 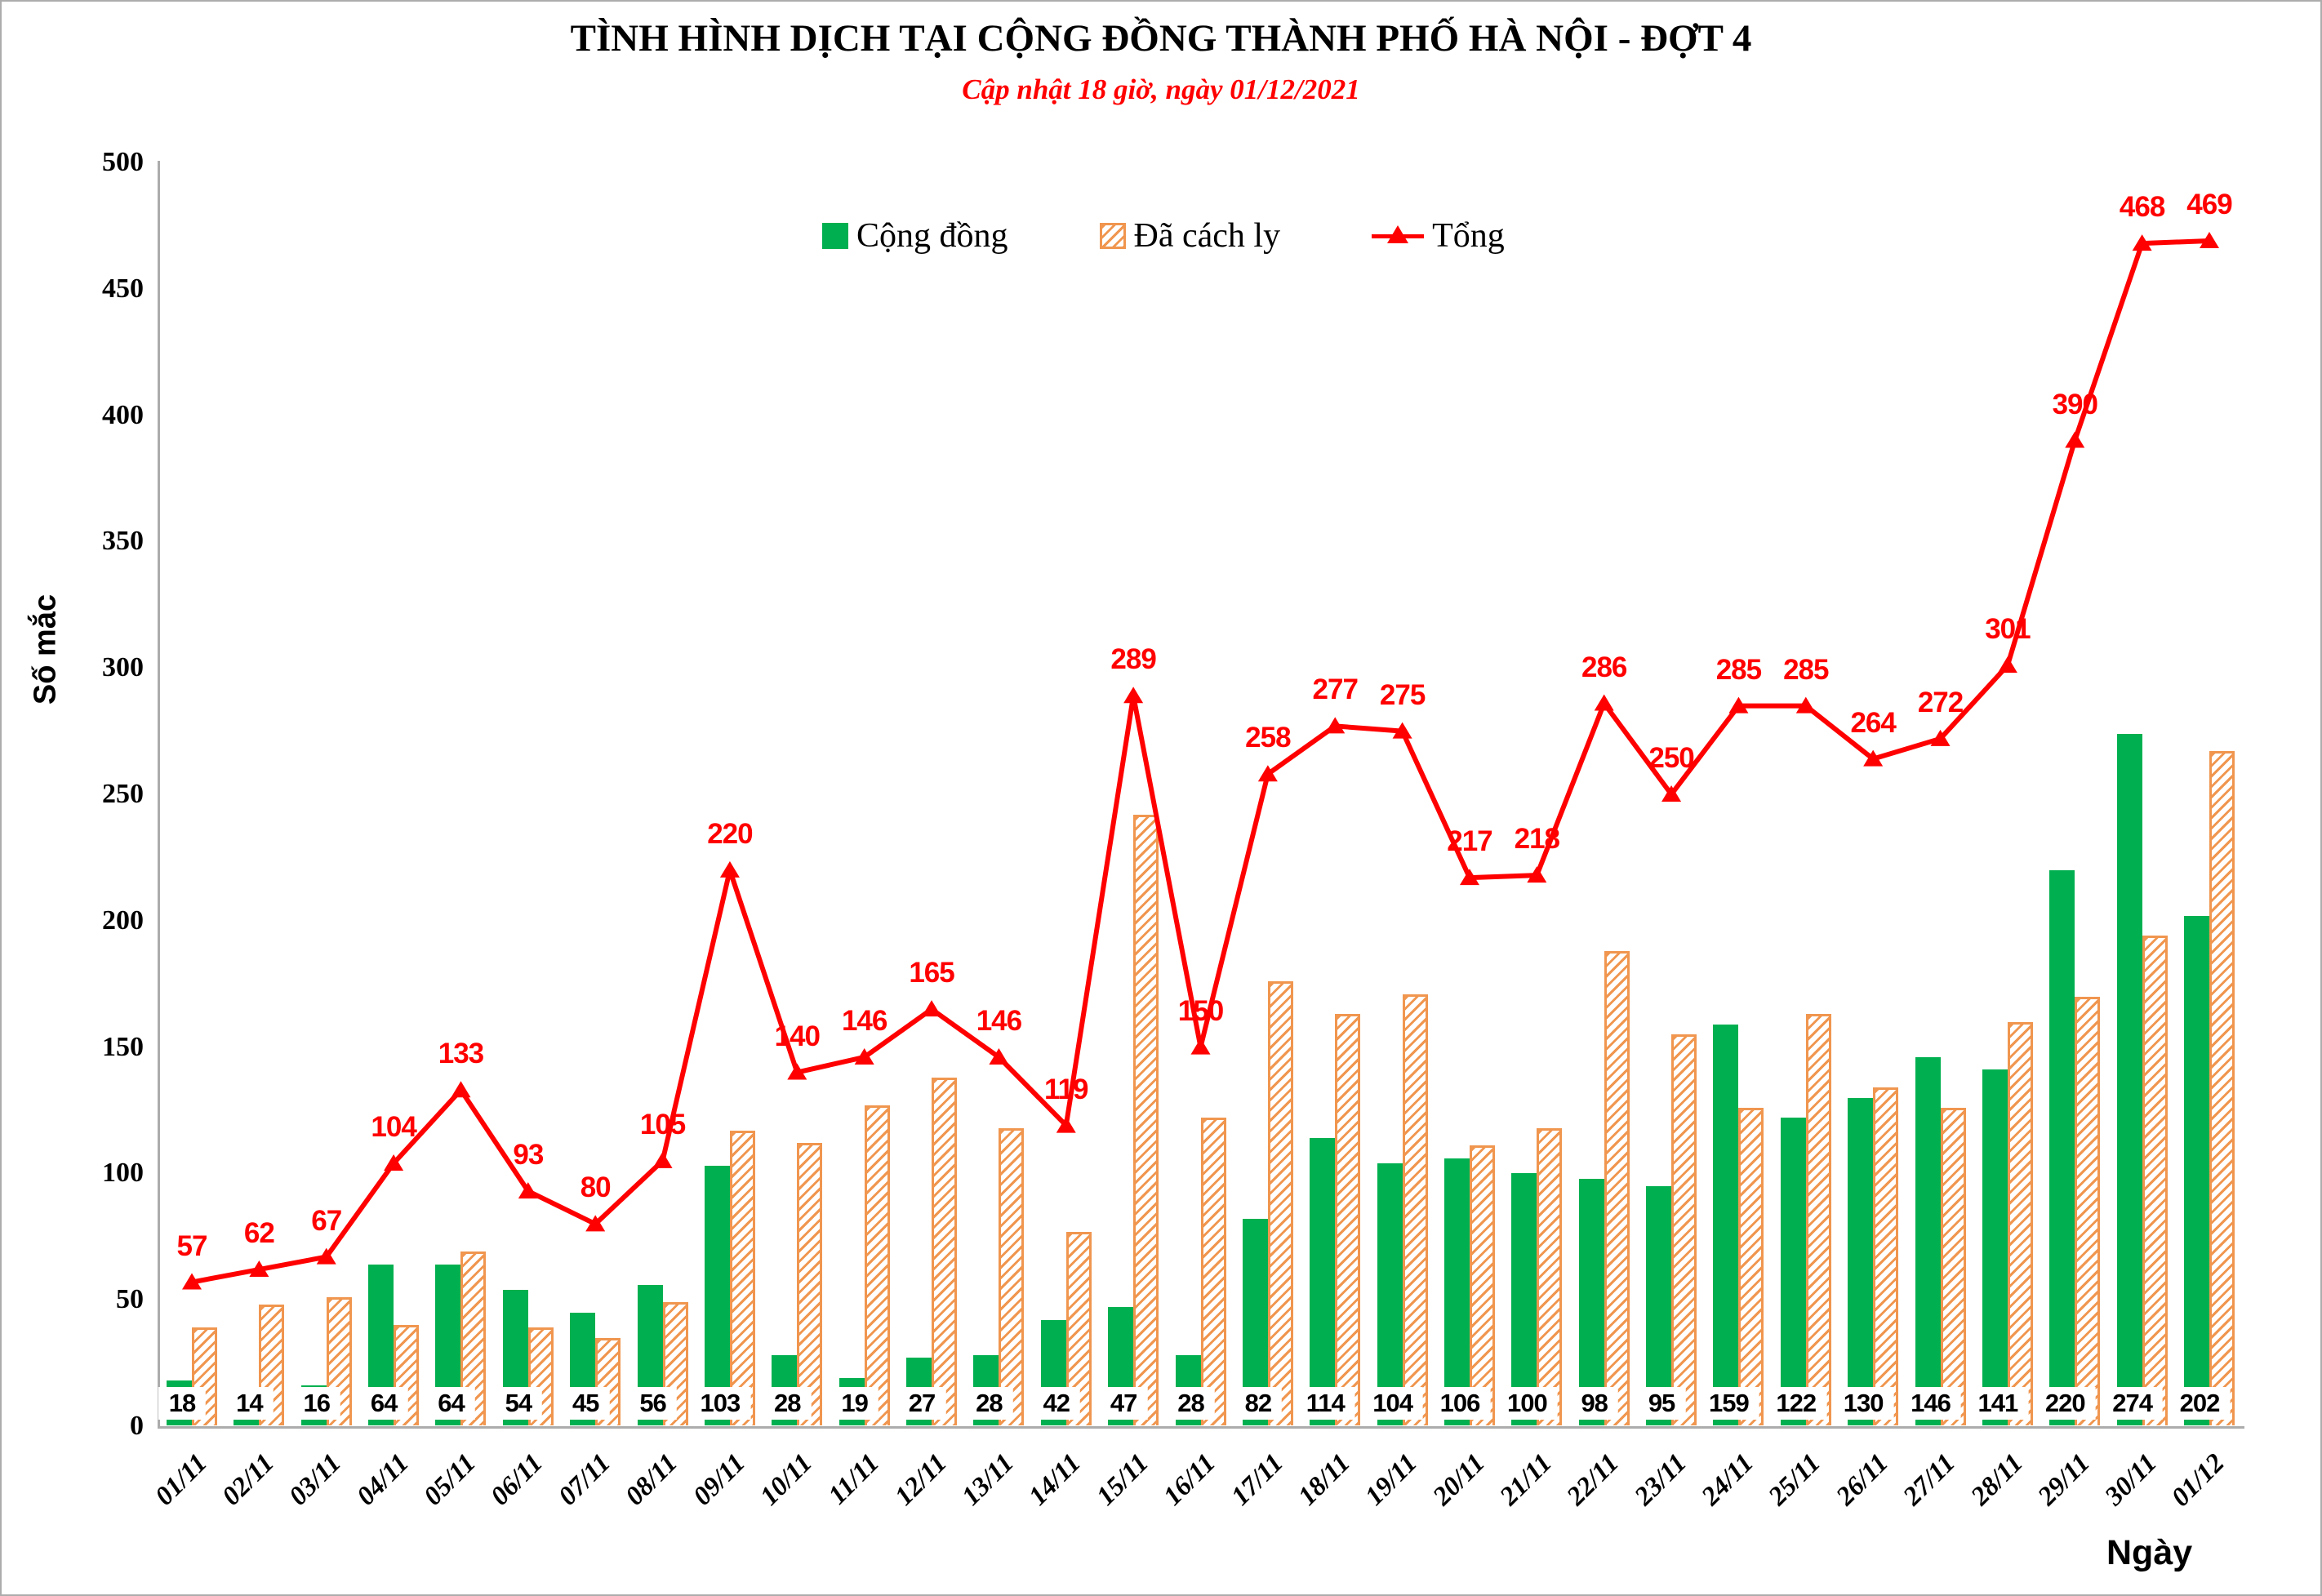 What do you see at coordinates (729, 869) in the screenshot?
I see `line-marker-09/11` at bounding box center [729, 869].